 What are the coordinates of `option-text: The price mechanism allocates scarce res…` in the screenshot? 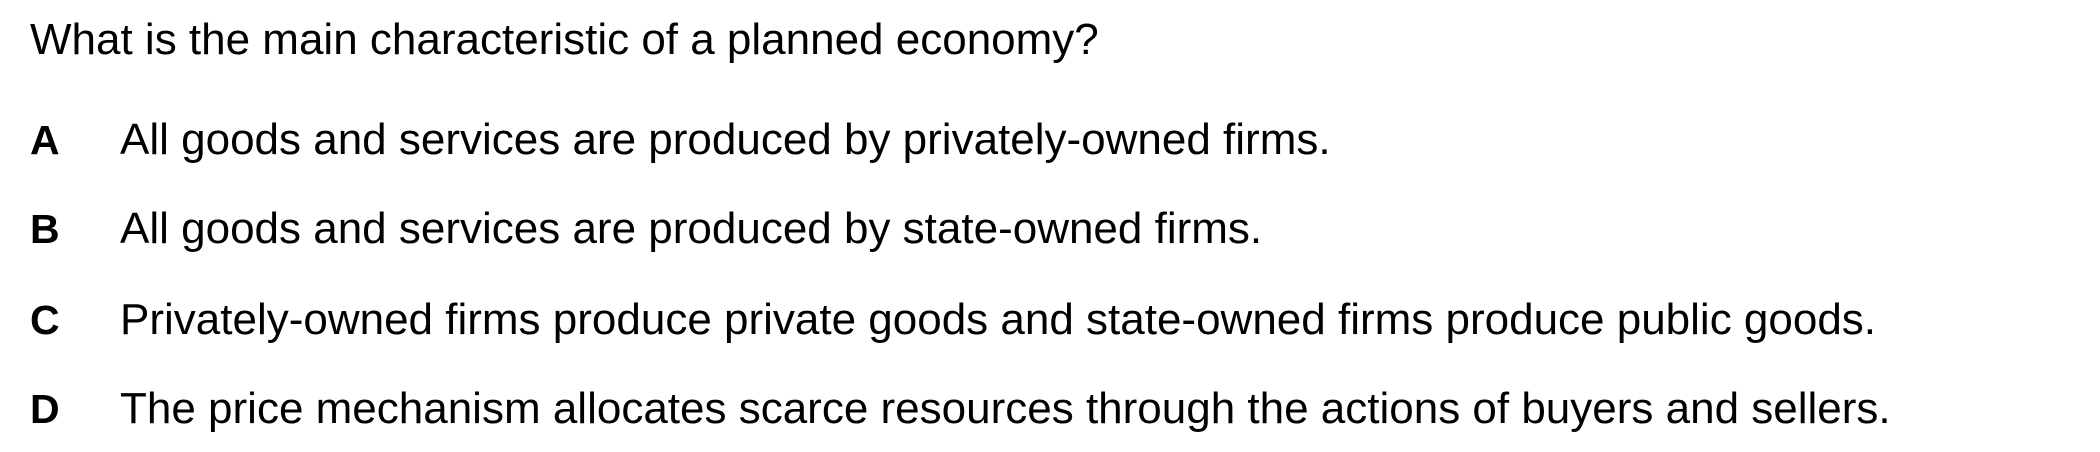 It's located at (1005, 408).